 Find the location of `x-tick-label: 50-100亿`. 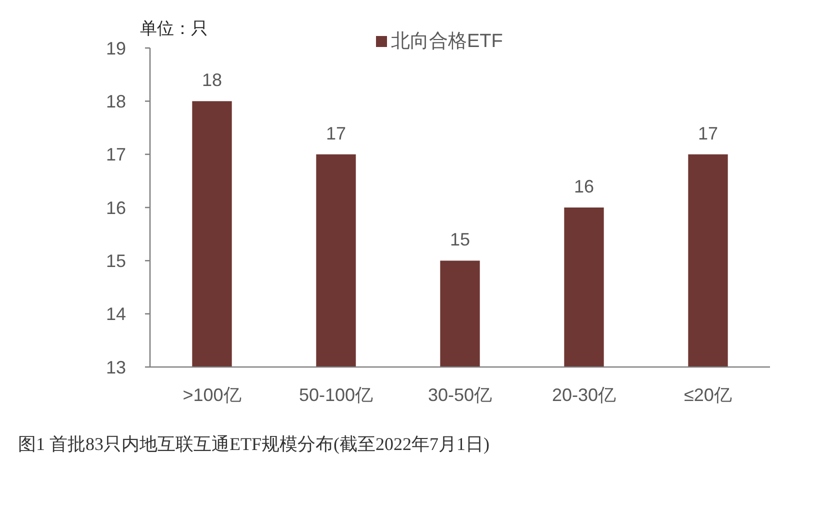

x-tick-label: 50-100亿 is located at coordinates (336, 395).